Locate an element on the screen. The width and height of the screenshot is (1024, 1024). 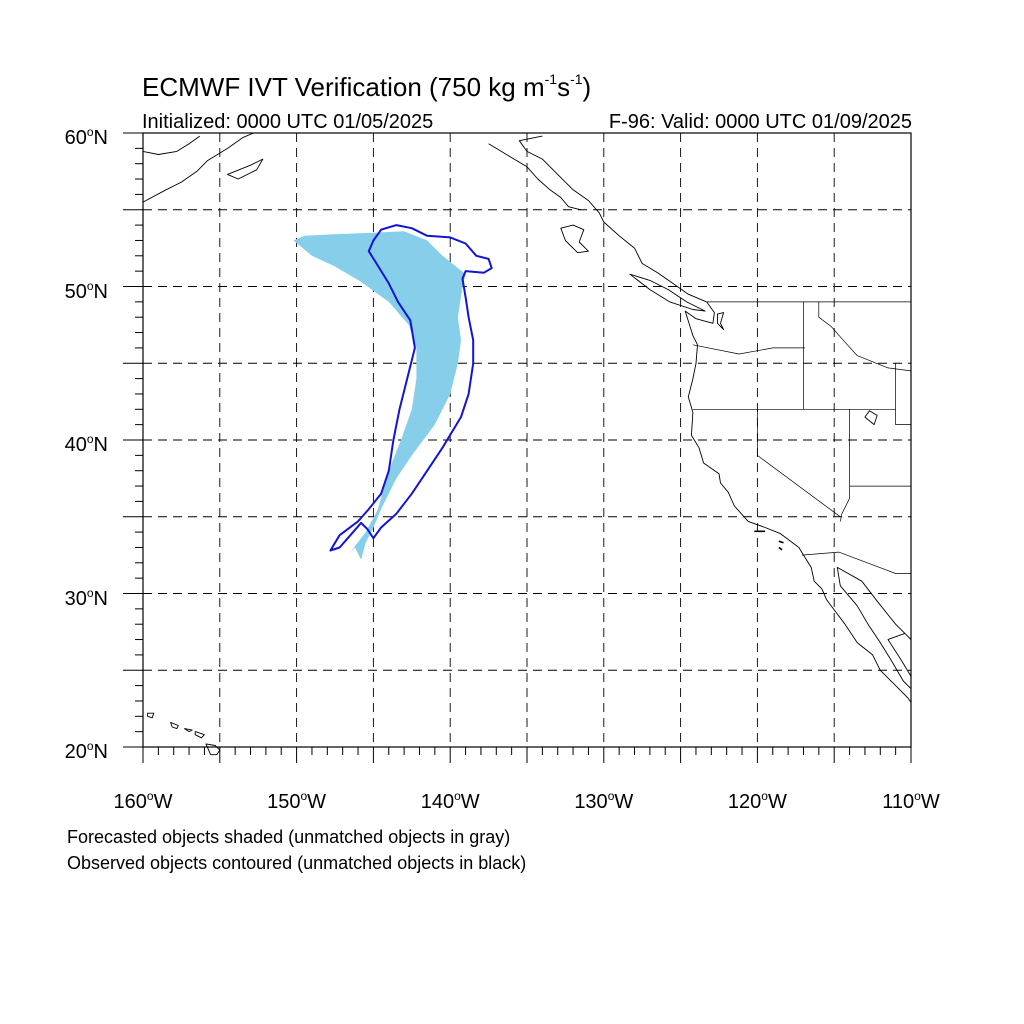
latitude-label: 50oN is located at coordinates (86, 290).